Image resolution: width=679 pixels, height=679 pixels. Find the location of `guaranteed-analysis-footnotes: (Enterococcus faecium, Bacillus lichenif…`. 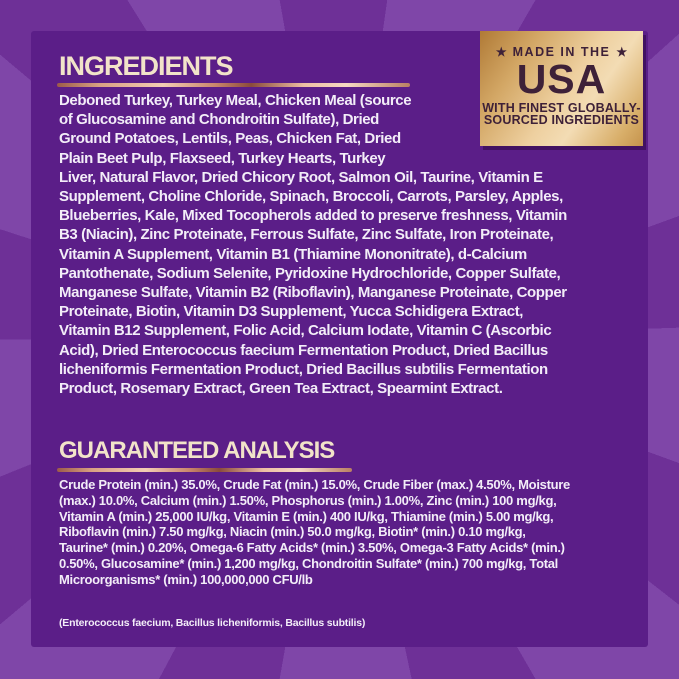

guaranteed-analysis-footnotes: (Enterococcus faecium, Bacillus lichenif… is located at coordinates (256, 620).